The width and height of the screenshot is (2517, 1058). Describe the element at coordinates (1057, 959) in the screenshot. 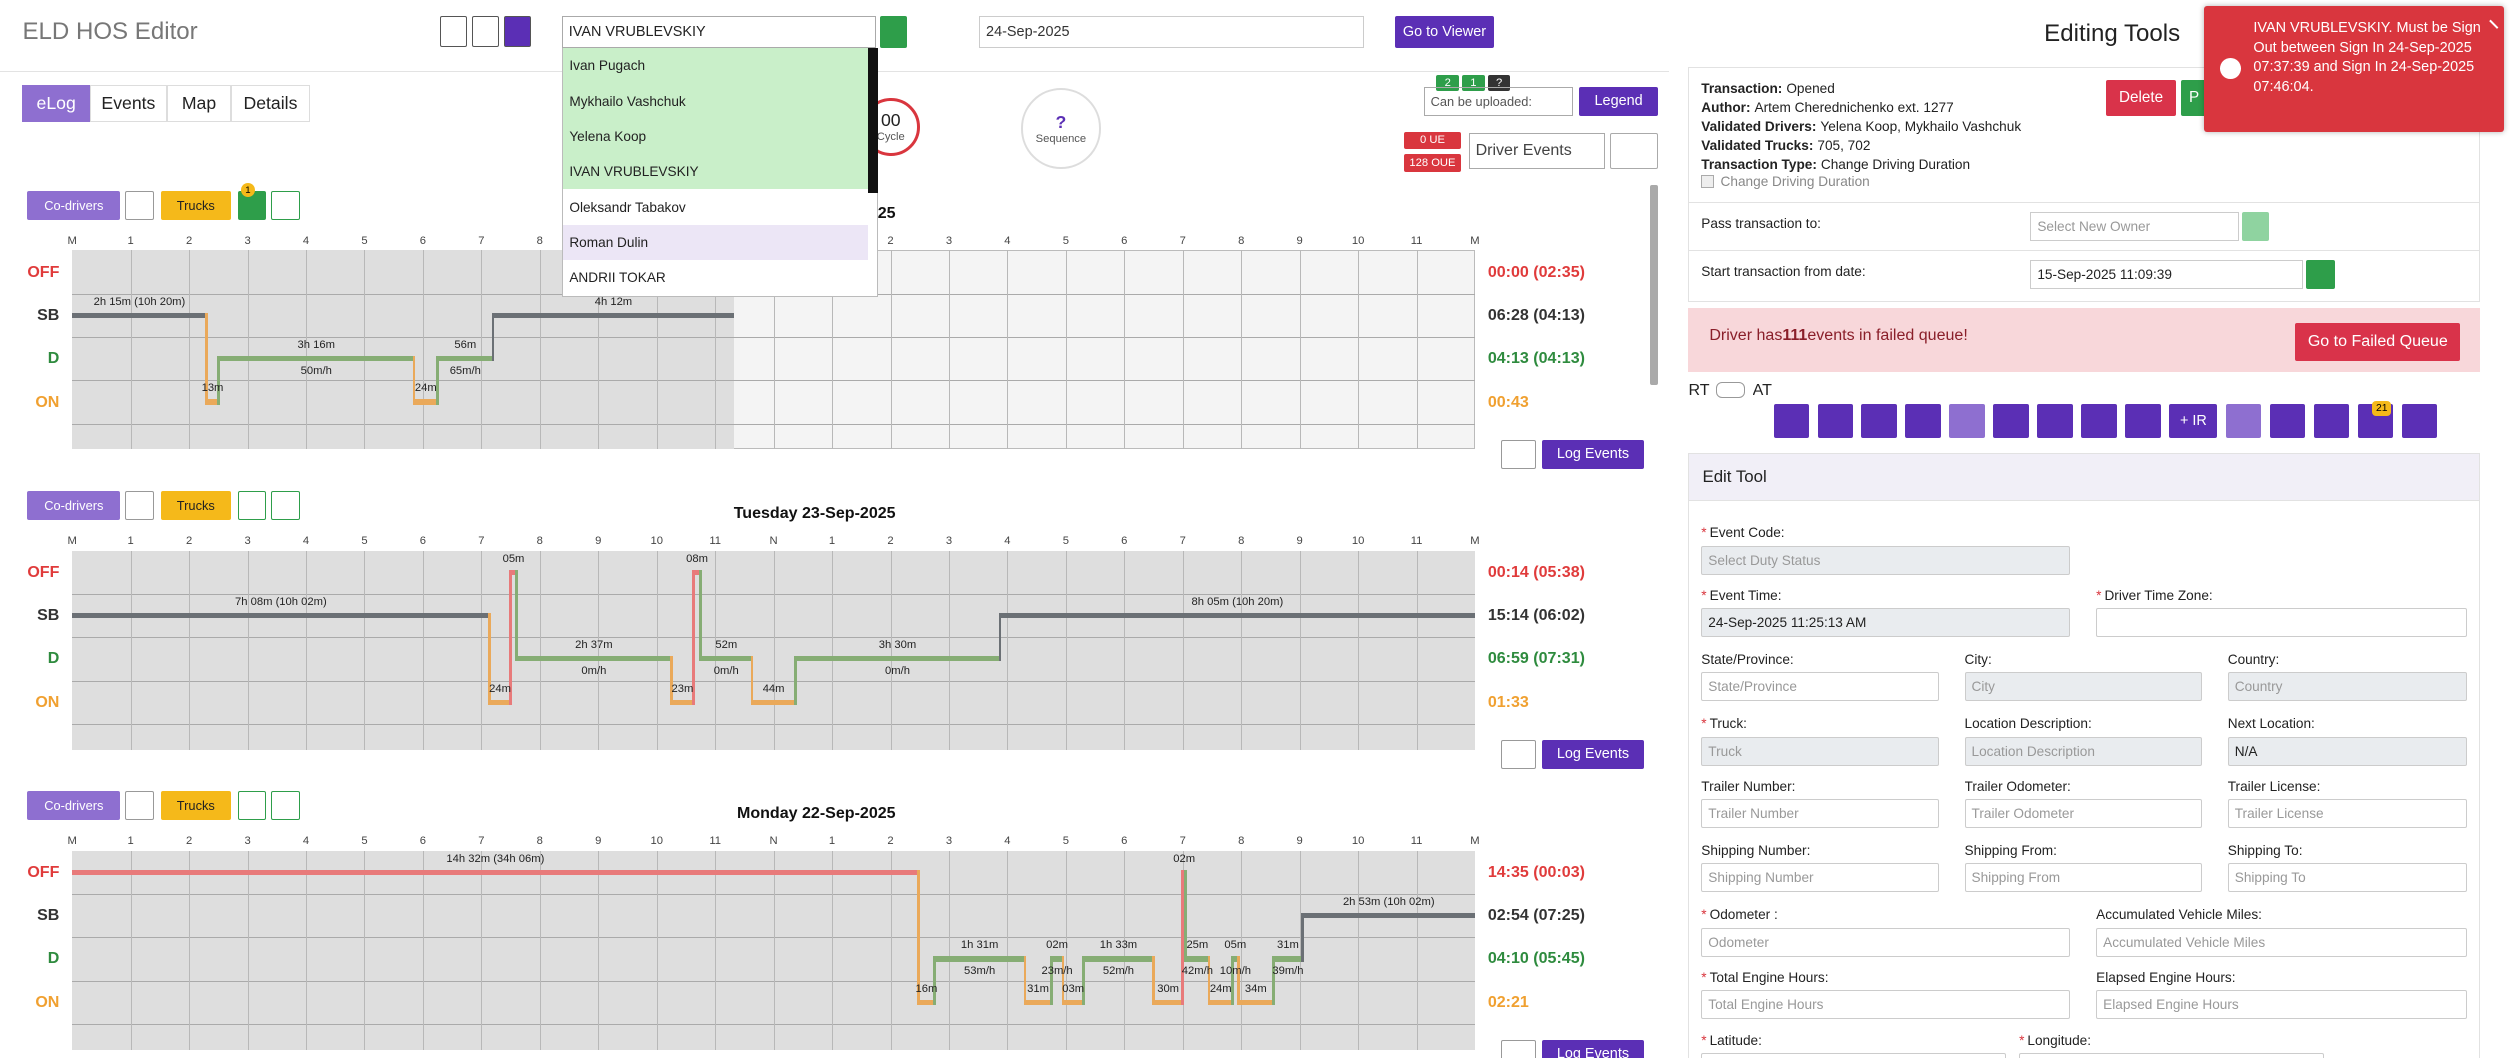

I see `duty-segment` at that location.